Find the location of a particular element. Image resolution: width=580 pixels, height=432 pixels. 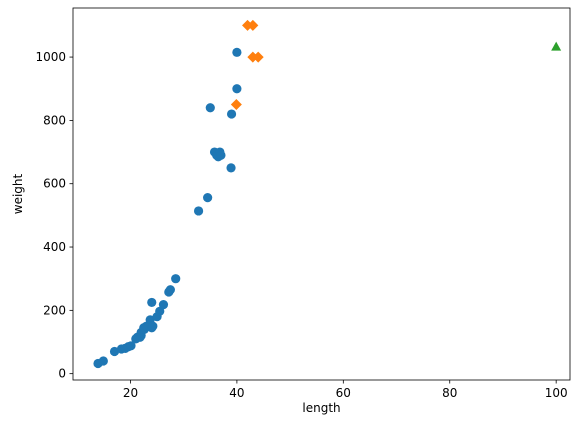

y-tick-label: 800 is located at coordinates (54, 120).